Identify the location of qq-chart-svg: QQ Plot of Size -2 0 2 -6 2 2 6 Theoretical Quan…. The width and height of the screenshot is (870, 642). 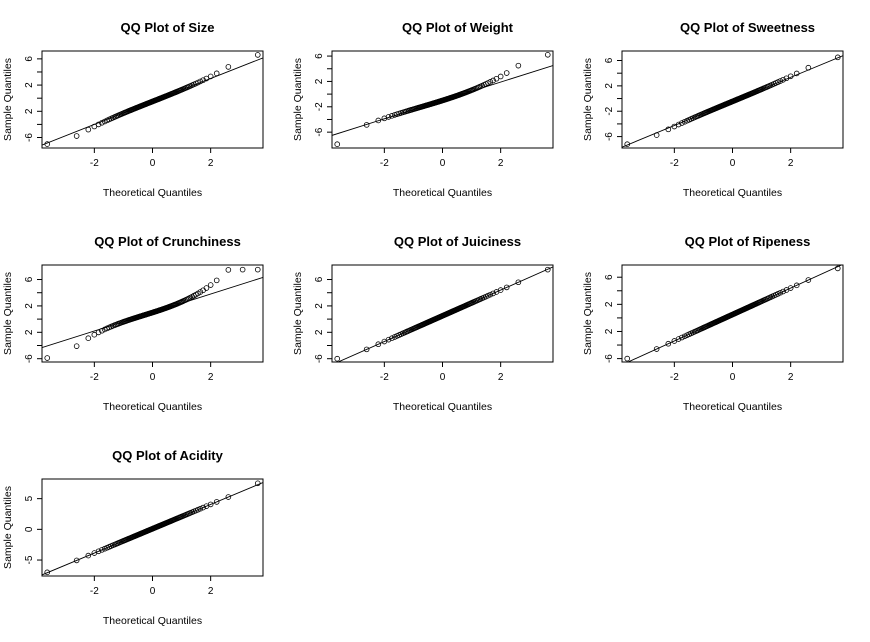
(133, 109).